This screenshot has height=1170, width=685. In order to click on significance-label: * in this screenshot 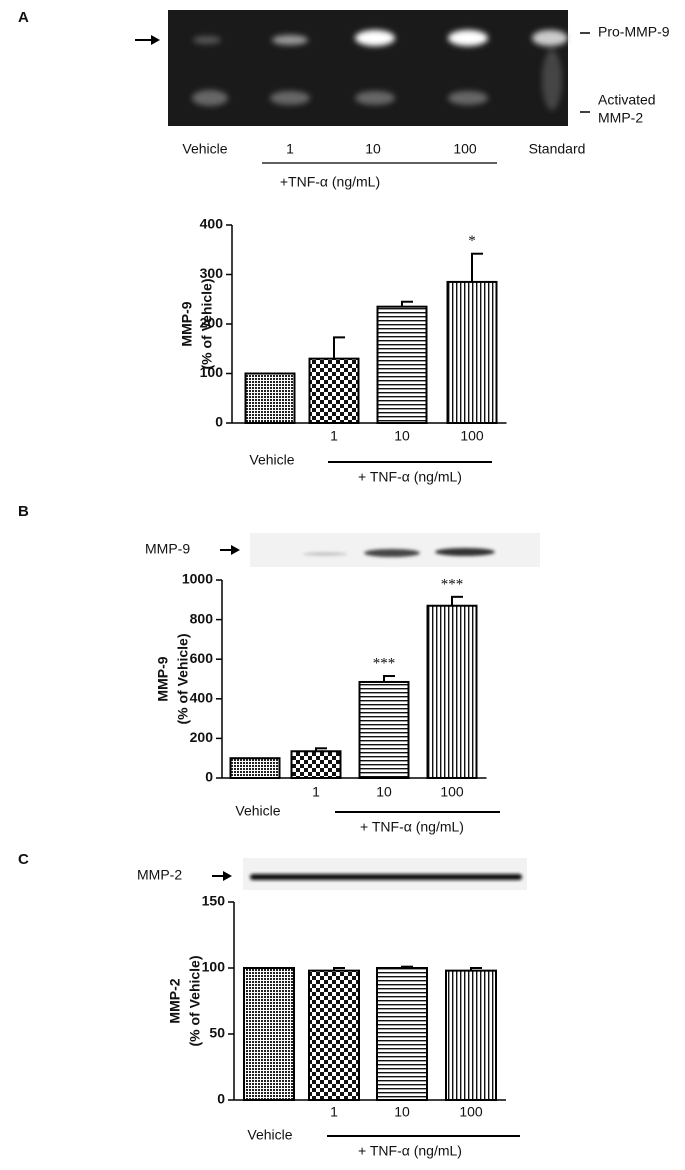, I will do `click(472, 241)`.